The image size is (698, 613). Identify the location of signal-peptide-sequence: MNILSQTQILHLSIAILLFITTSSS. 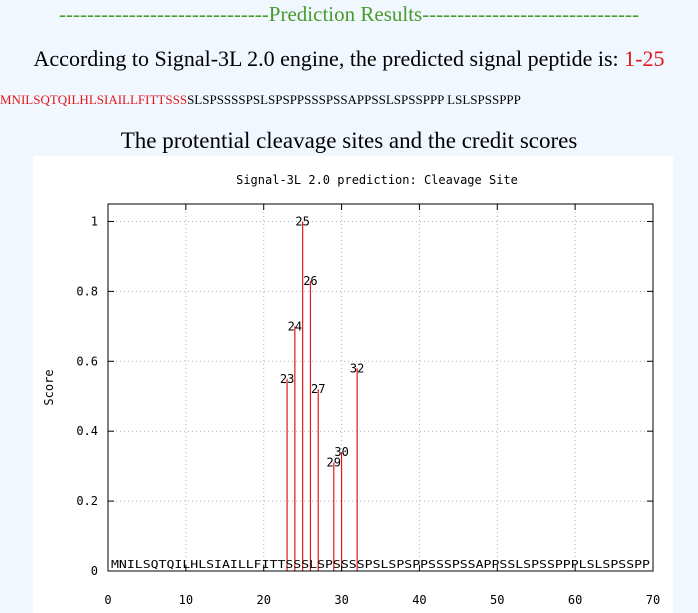
(94, 99).